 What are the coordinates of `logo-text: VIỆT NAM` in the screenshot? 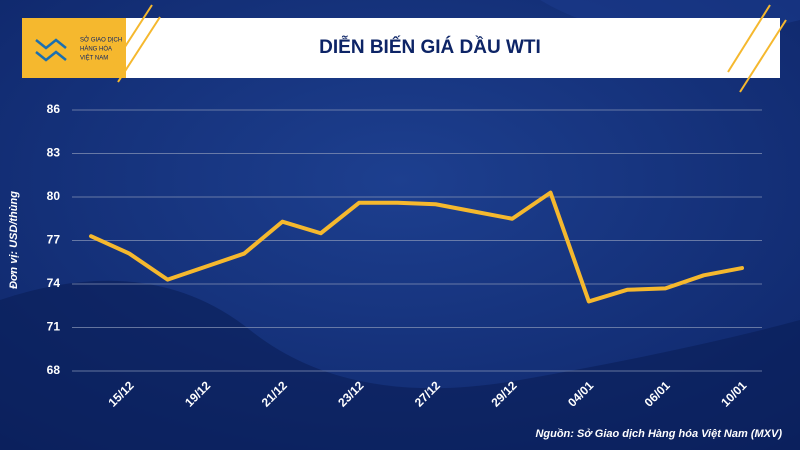 It's located at (94, 58).